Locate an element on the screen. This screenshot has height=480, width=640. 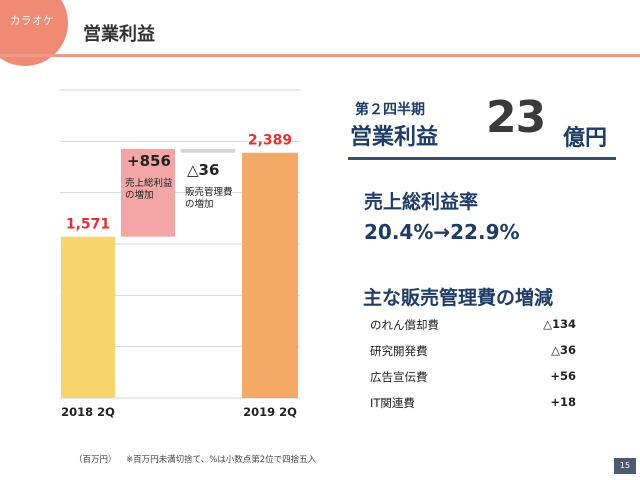
bar-value-label: 1,571 is located at coordinates (88, 225).